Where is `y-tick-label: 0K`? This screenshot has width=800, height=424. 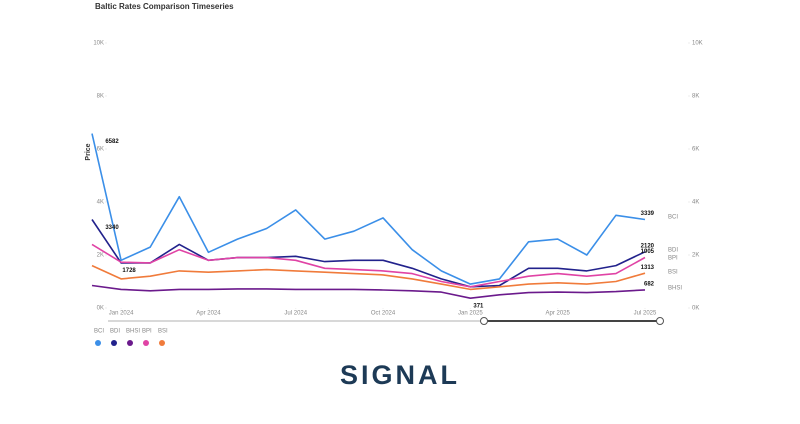
y-tick-label: 0K is located at coordinates (100, 309).